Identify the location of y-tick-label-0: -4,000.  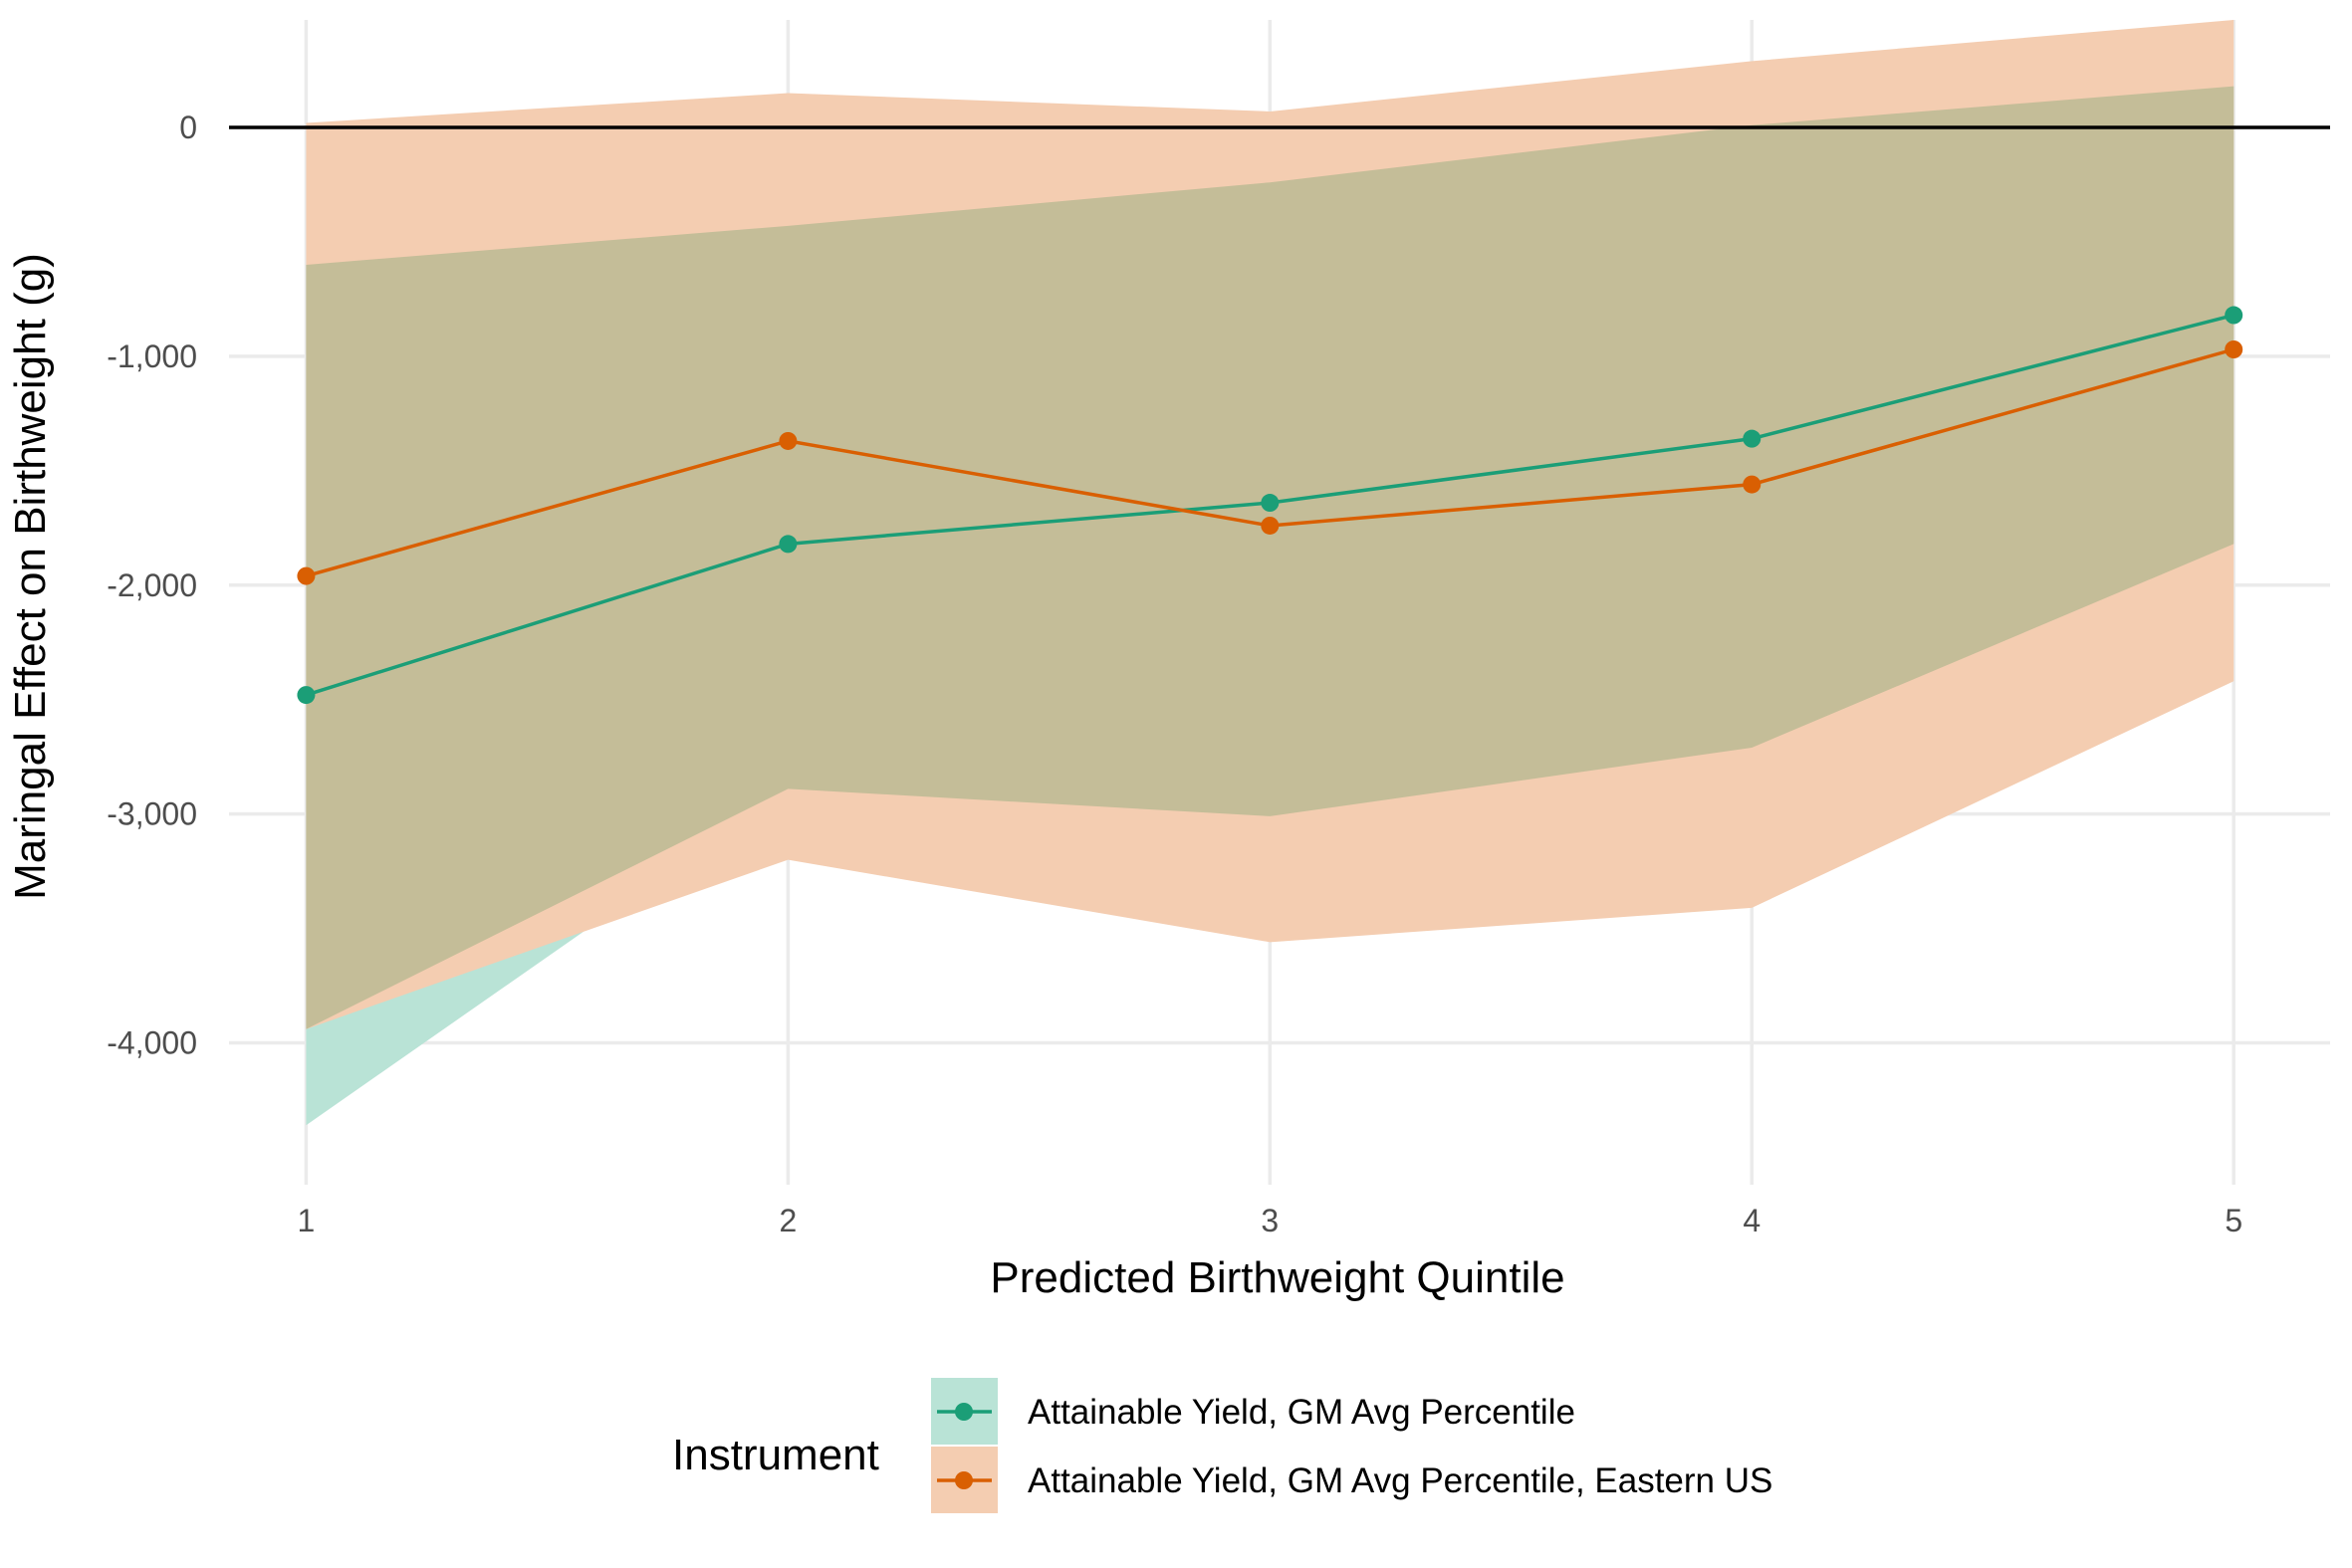
(152, 1042).